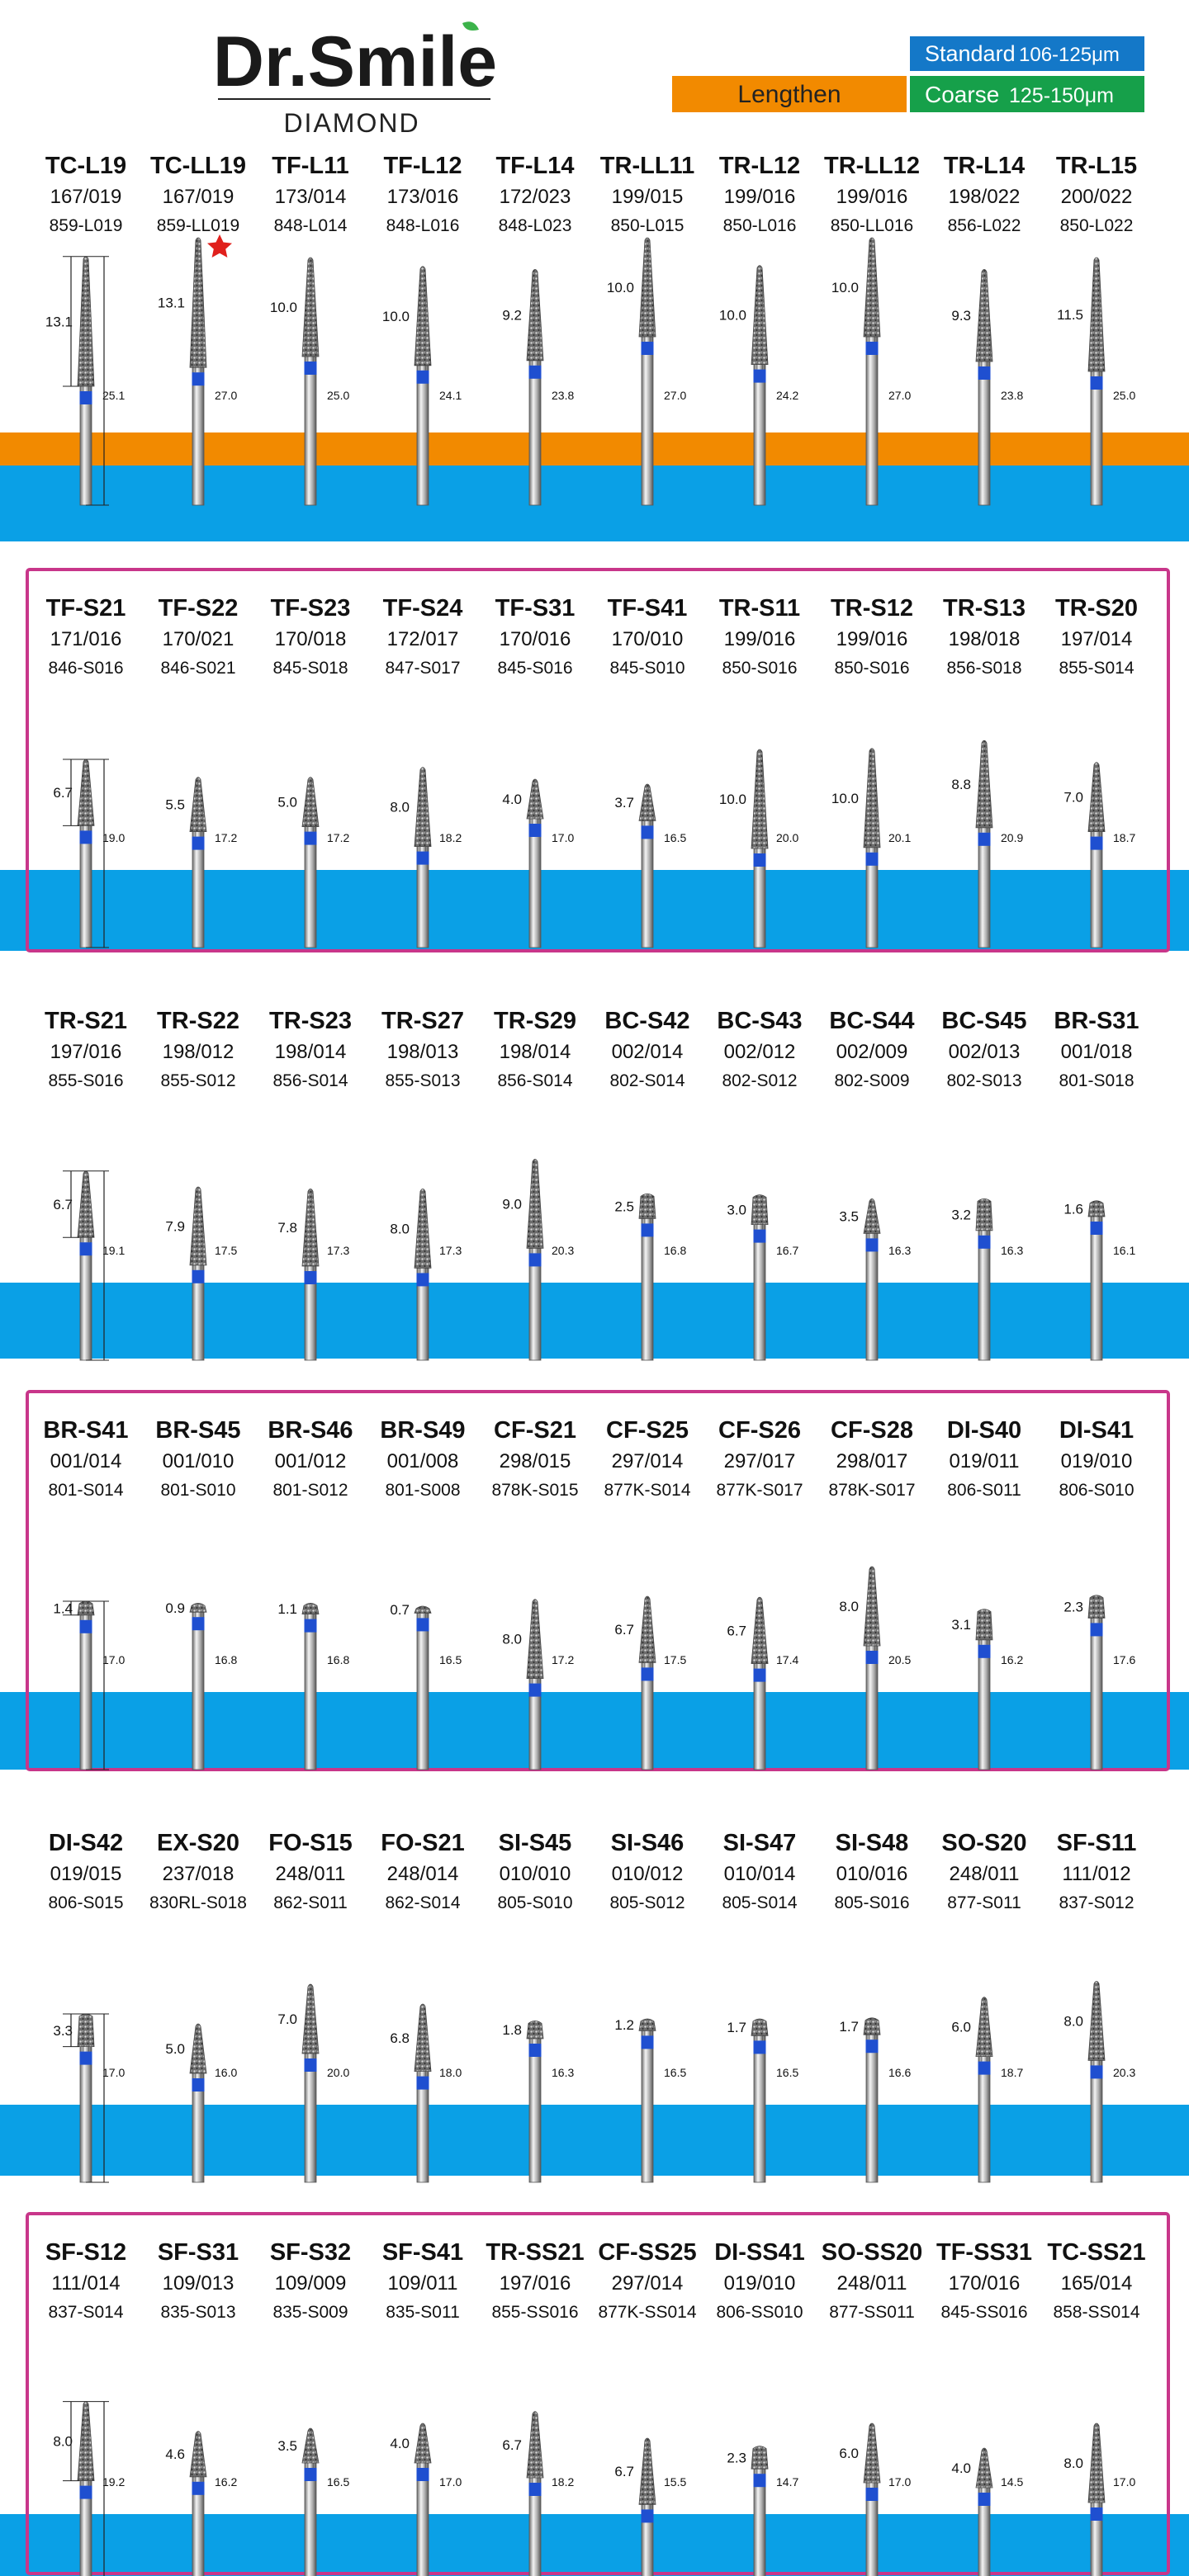 This screenshot has width=1189, height=2576. What do you see at coordinates (736, 2457) in the screenshot?
I see `head-length: 2.3` at bounding box center [736, 2457].